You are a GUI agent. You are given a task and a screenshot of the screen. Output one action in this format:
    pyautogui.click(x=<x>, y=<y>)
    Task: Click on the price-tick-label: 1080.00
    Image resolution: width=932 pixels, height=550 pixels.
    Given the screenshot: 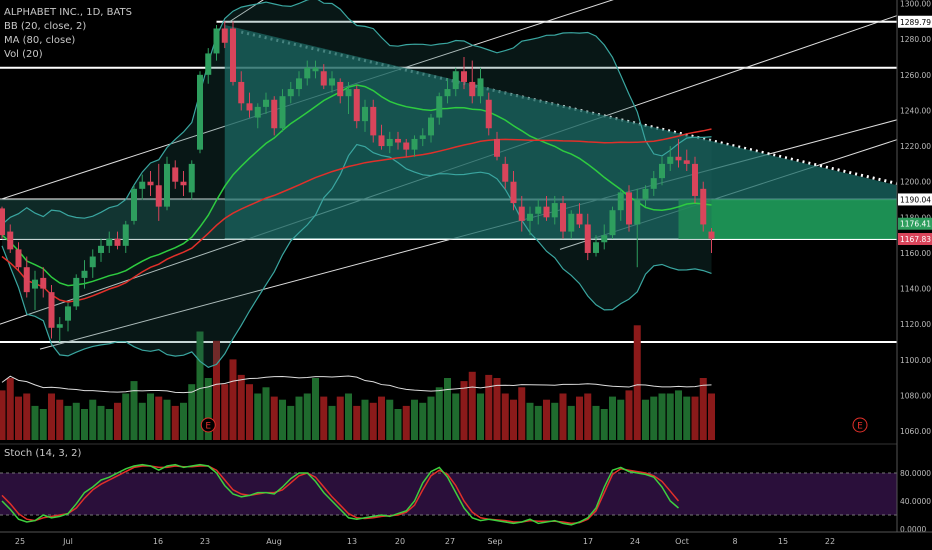 What is the action you would take?
    pyautogui.click(x=915, y=395)
    